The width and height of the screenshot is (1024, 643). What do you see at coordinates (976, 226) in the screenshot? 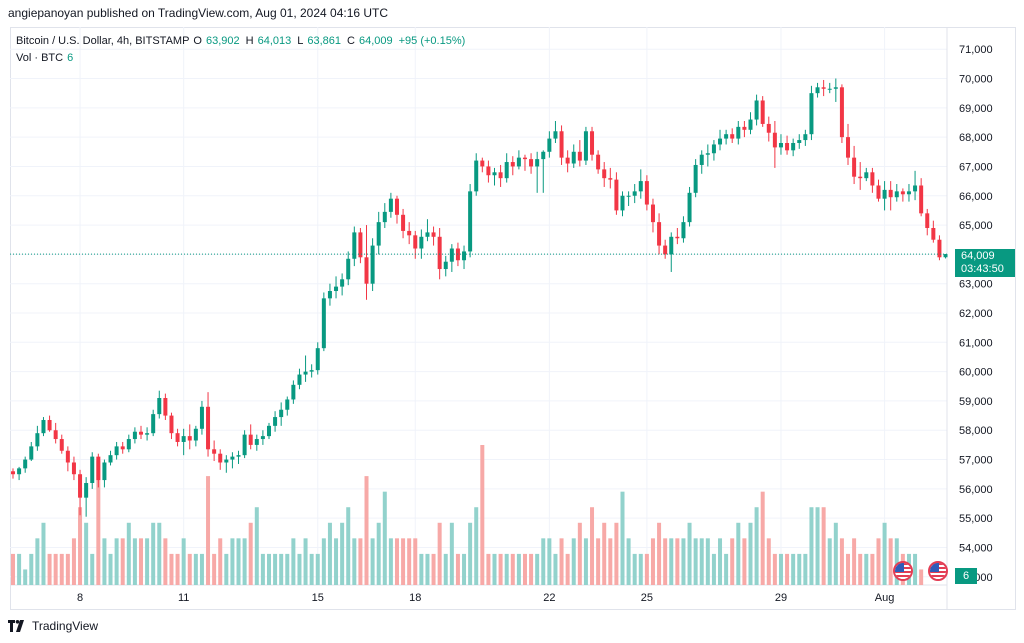
I see `price-tick-label: 65,000` at bounding box center [976, 226].